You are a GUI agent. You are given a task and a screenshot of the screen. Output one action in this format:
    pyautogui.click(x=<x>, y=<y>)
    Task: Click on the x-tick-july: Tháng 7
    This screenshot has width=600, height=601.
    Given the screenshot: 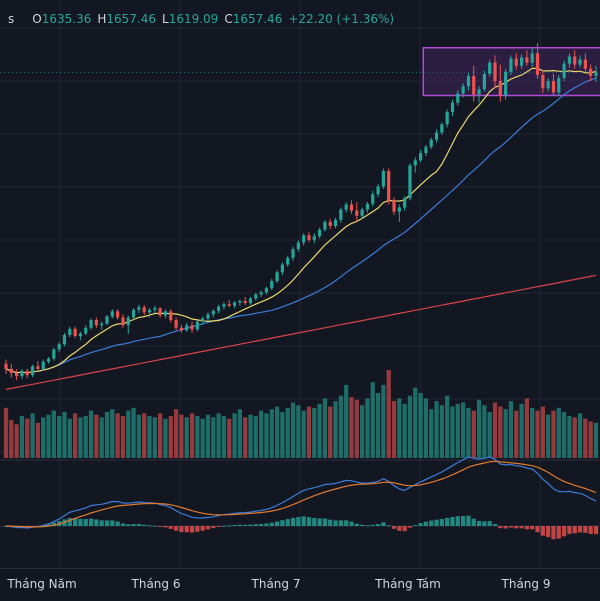 What is the action you would take?
    pyautogui.click(x=276, y=584)
    